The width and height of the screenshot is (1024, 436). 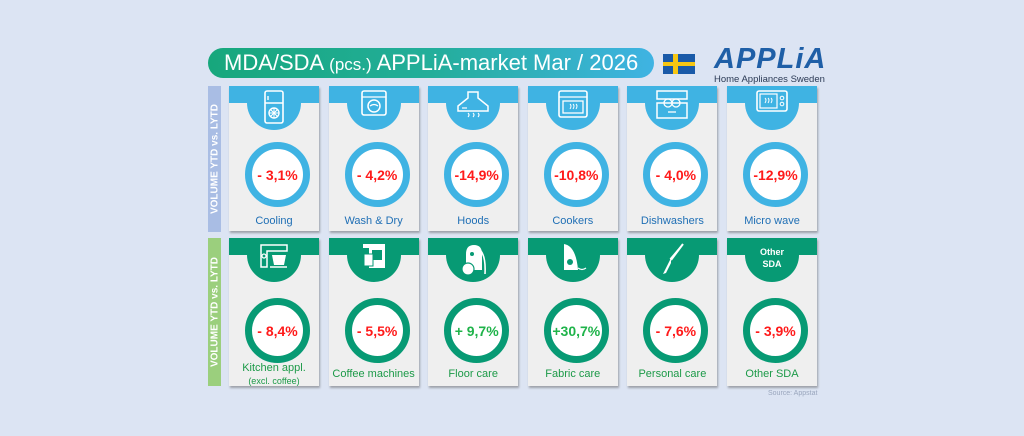 I want to click on oven-icon, so click(x=573, y=106).